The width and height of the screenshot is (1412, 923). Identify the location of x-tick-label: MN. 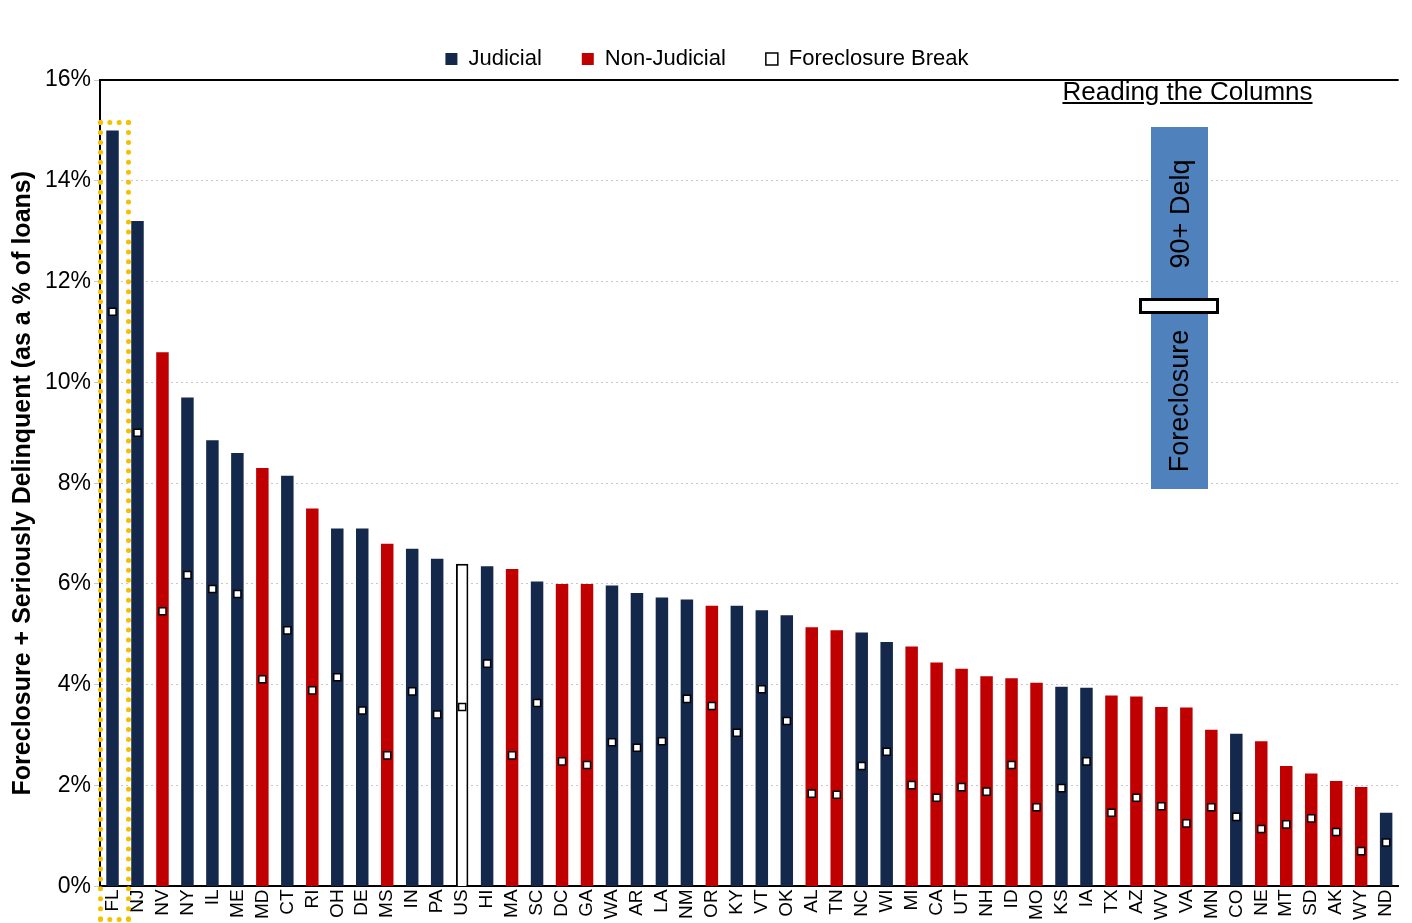
(1210, 904).